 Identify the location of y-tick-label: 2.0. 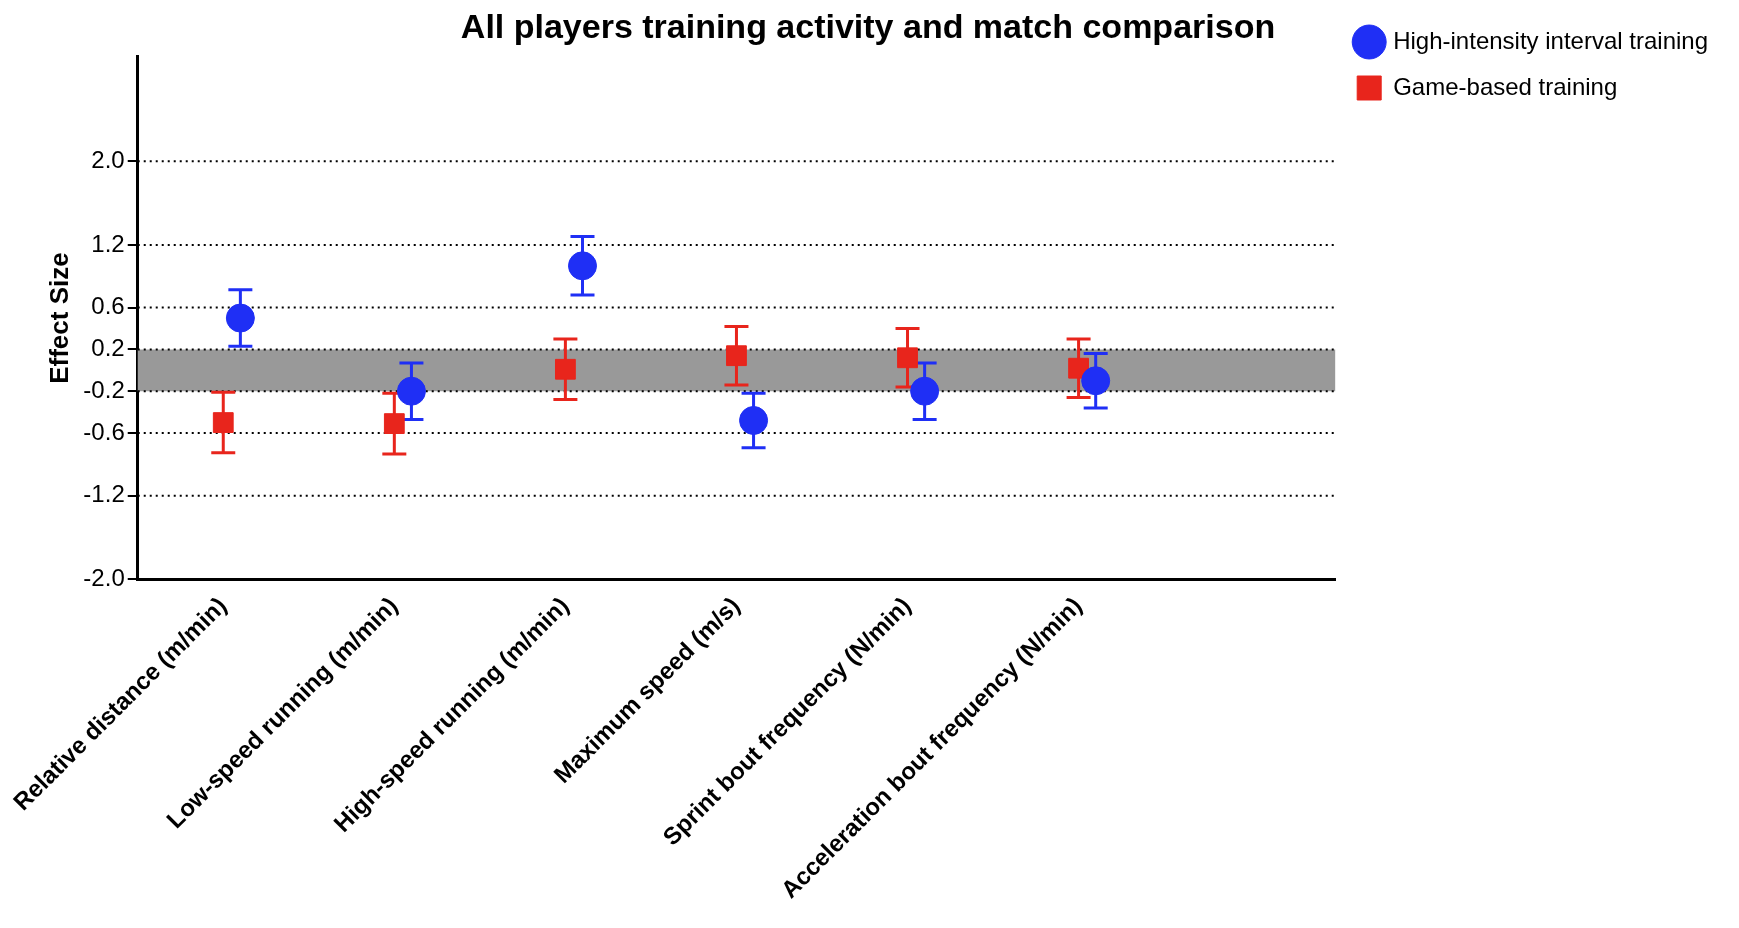
(108, 159).